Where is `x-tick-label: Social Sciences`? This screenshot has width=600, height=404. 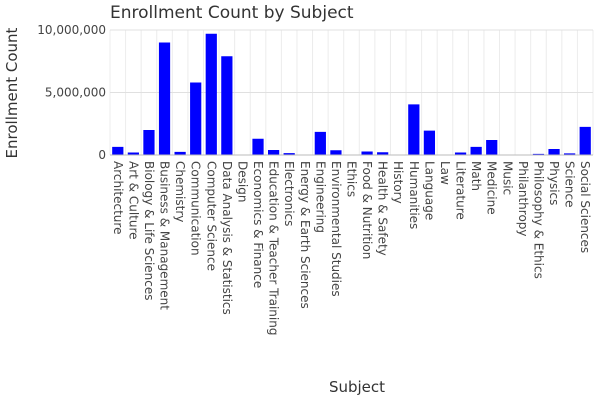
x-tick-label: Social Sciences is located at coordinates (585, 207).